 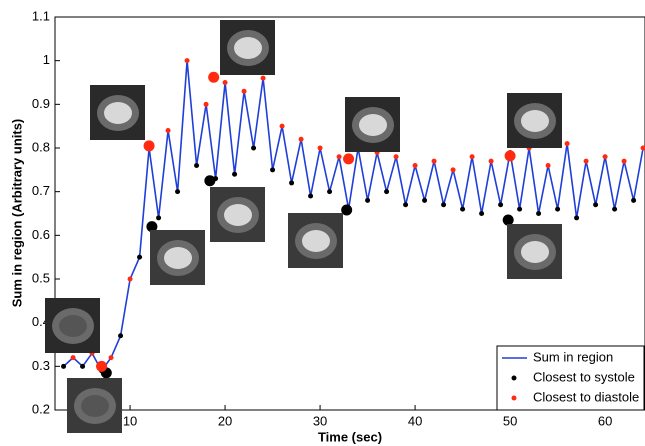 What do you see at coordinates (41, 234) in the screenshot?
I see `y-tick-label: 0.6` at bounding box center [41, 234].